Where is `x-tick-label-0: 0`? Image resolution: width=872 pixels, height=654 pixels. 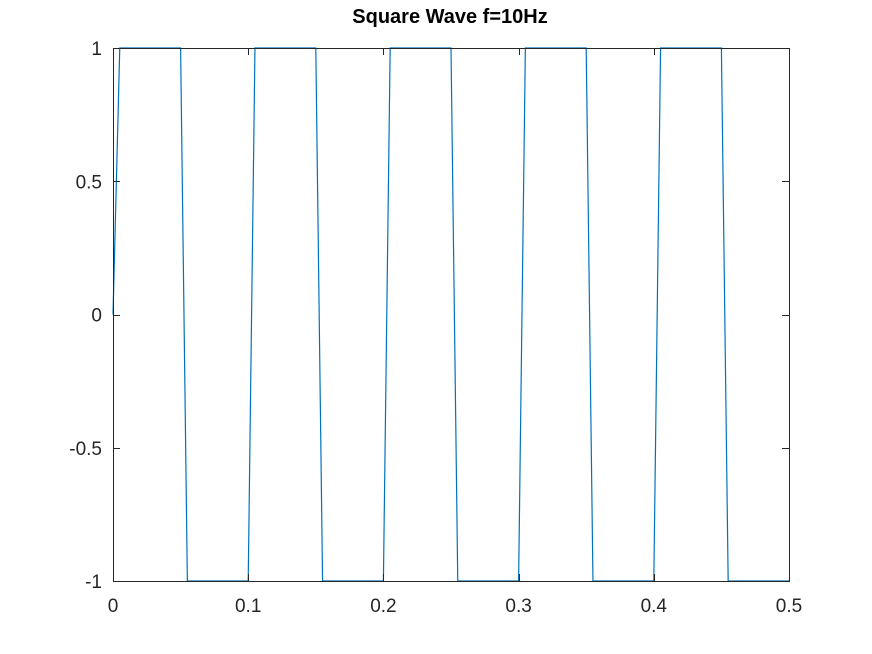 x-tick-label-0: 0 is located at coordinates (113, 606).